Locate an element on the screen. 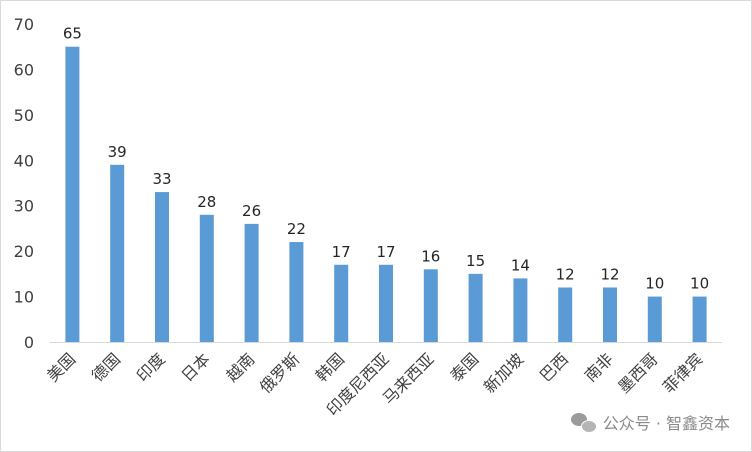 The image size is (752, 452). x-tick-label: 南非 is located at coordinates (599, 367).